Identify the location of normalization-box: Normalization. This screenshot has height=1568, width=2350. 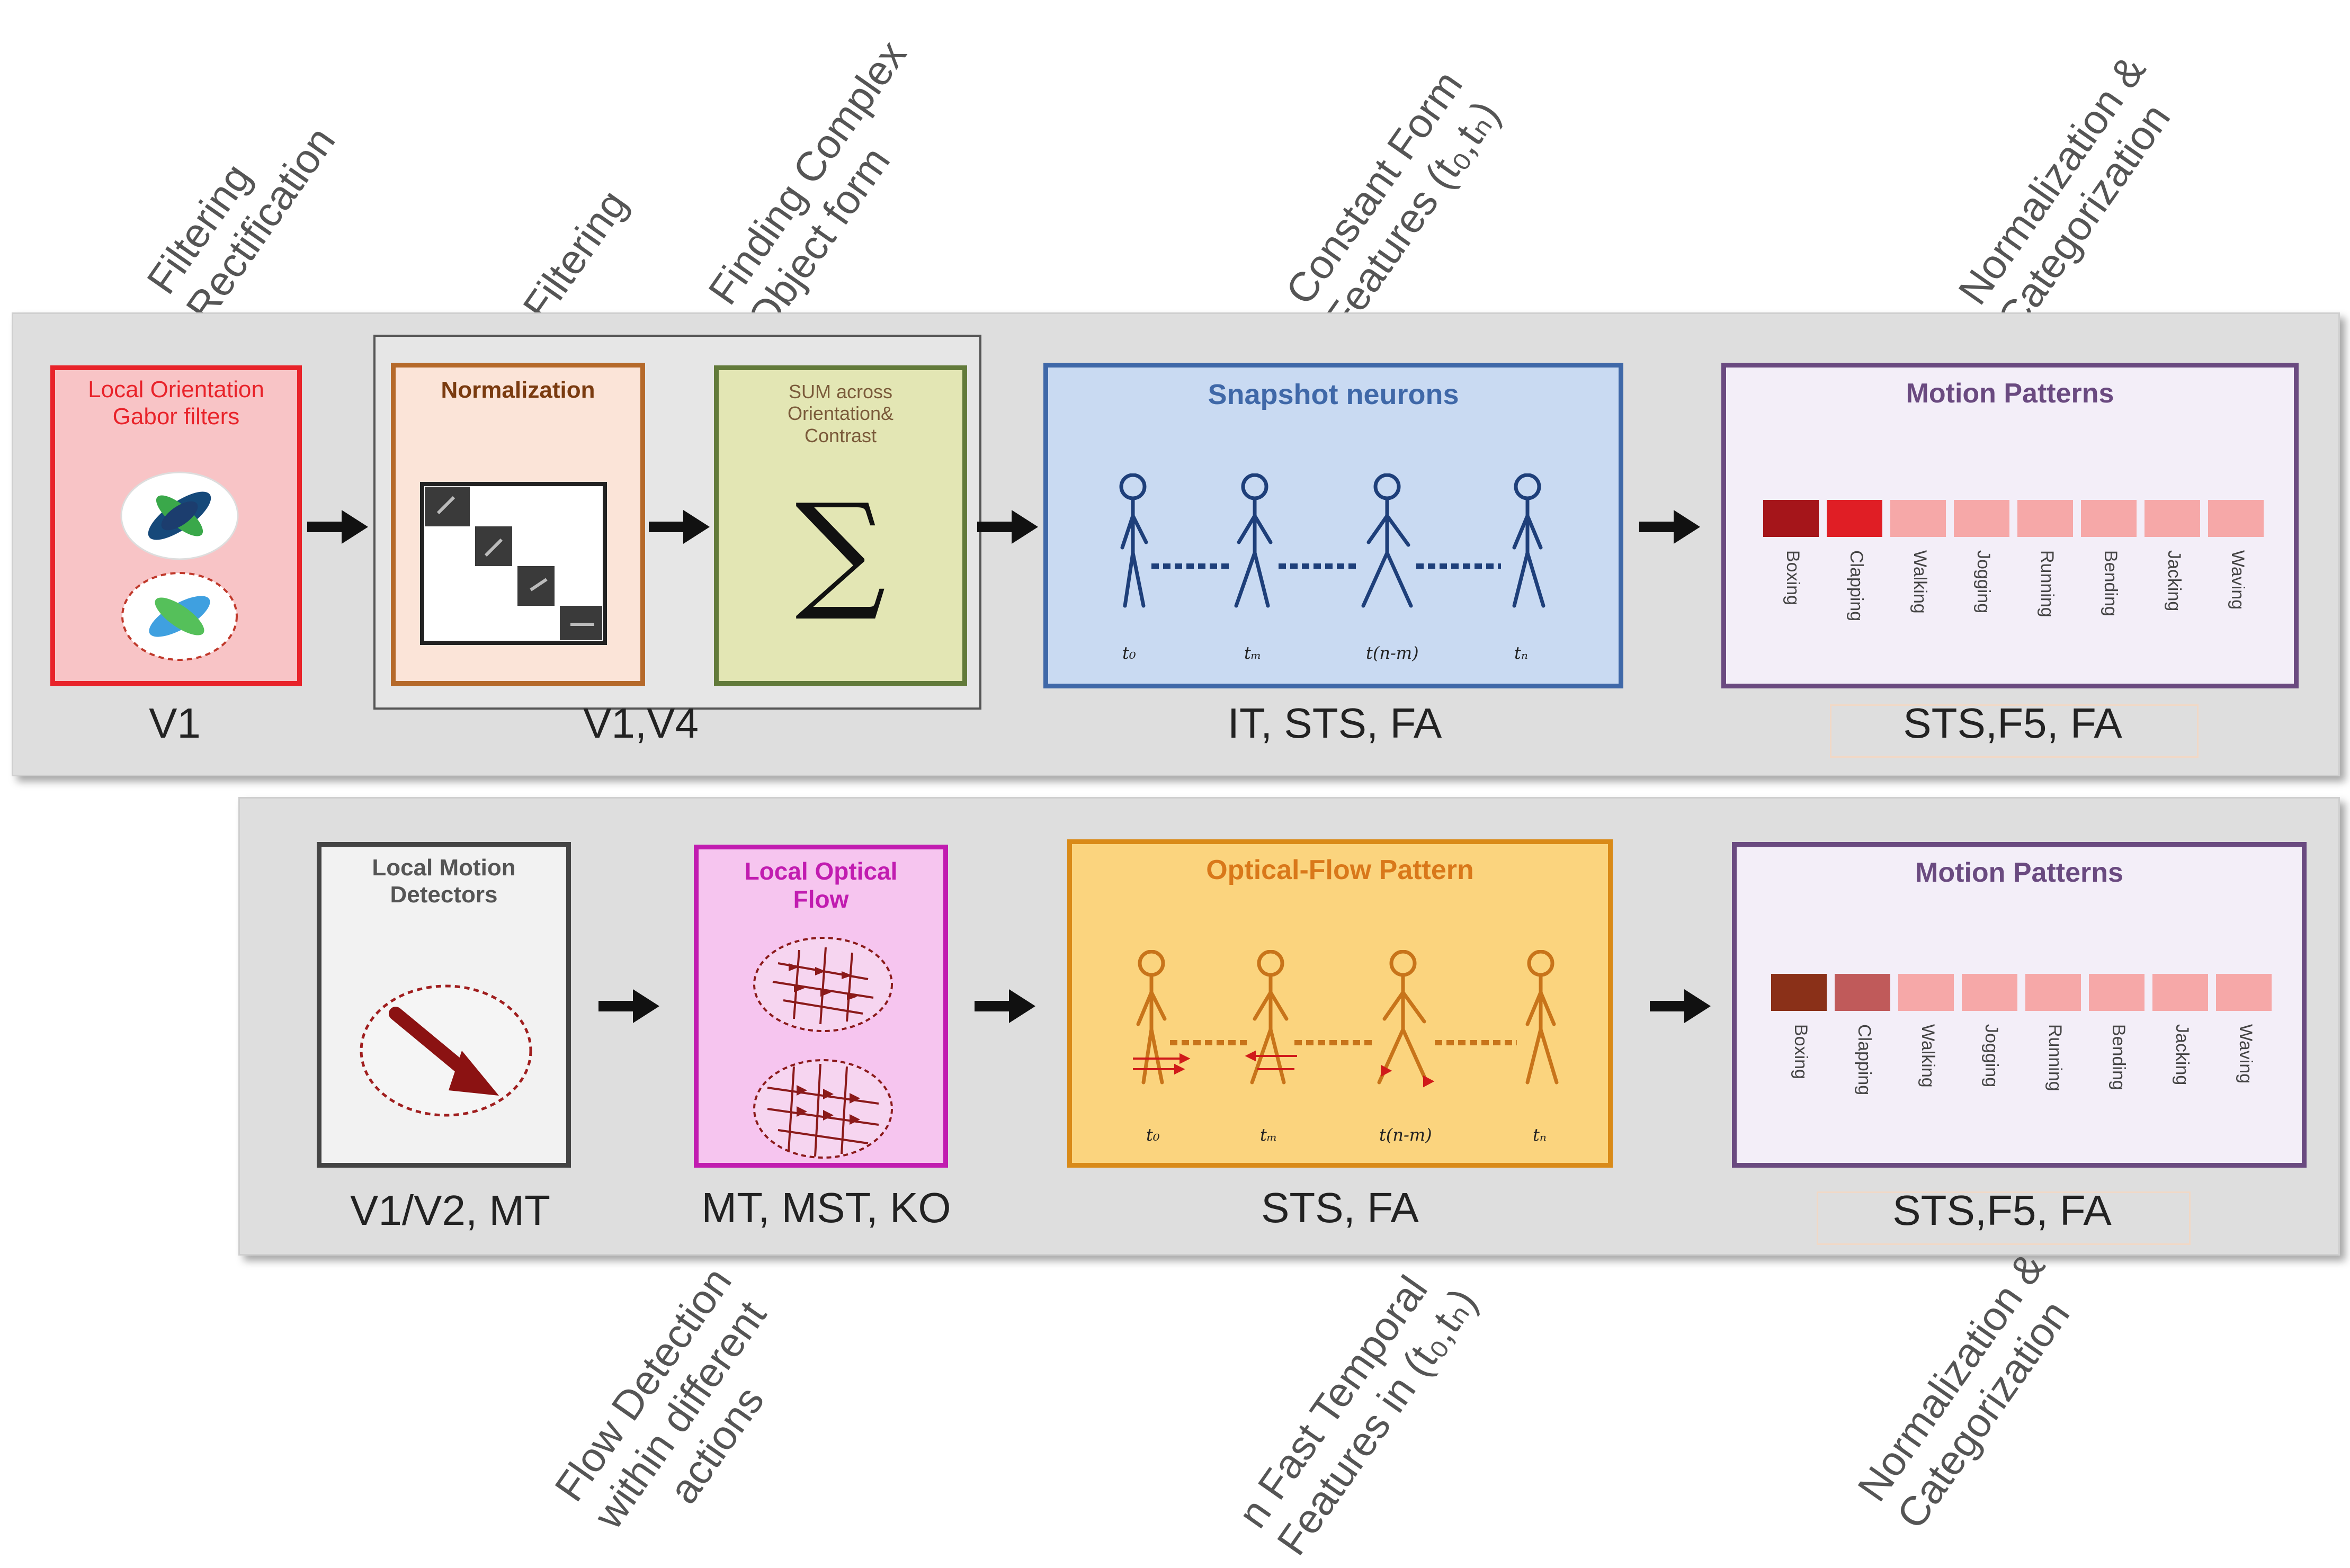
(518, 524).